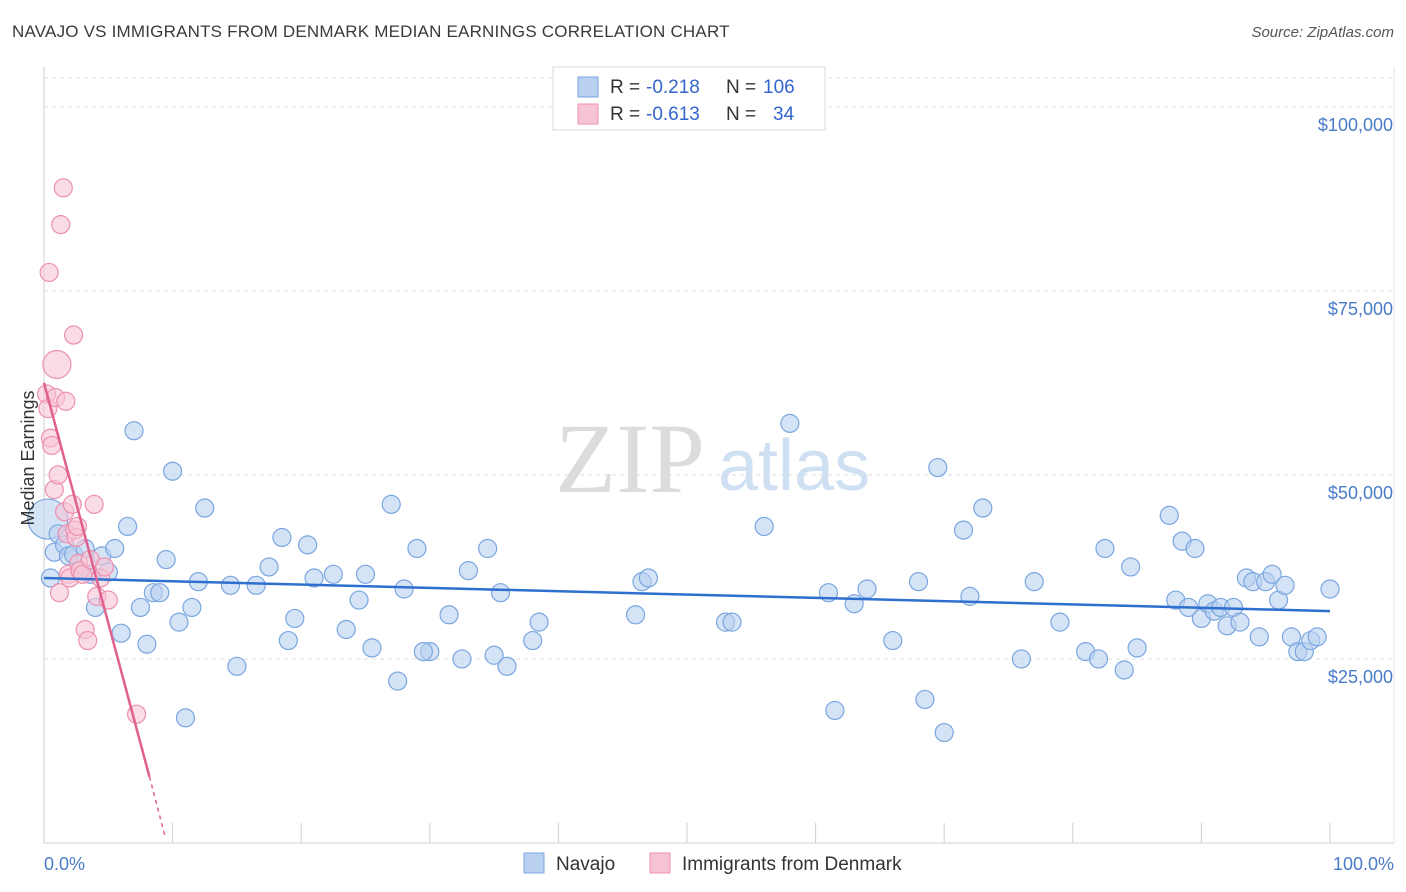 This screenshot has width=1406, height=892. What do you see at coordinates (741, 87) in the screenshot?
I see `legend-n-label-navajo: N =` at bounding box center [741, 87].